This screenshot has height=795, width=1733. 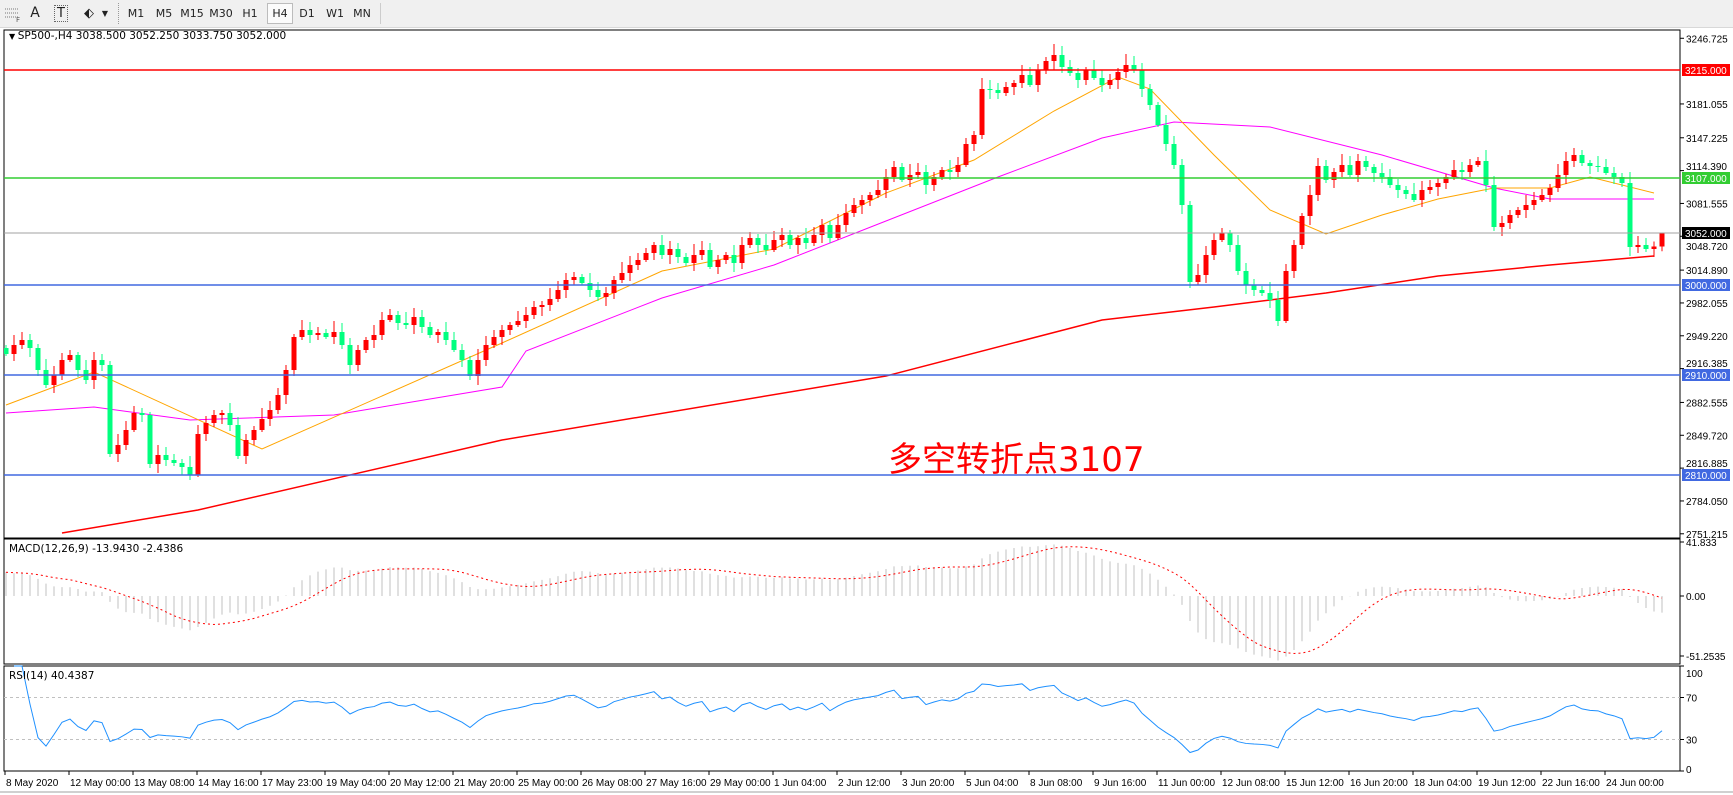 I want to click on rsi-axis-label: 70, so click(x=1692, y=699).